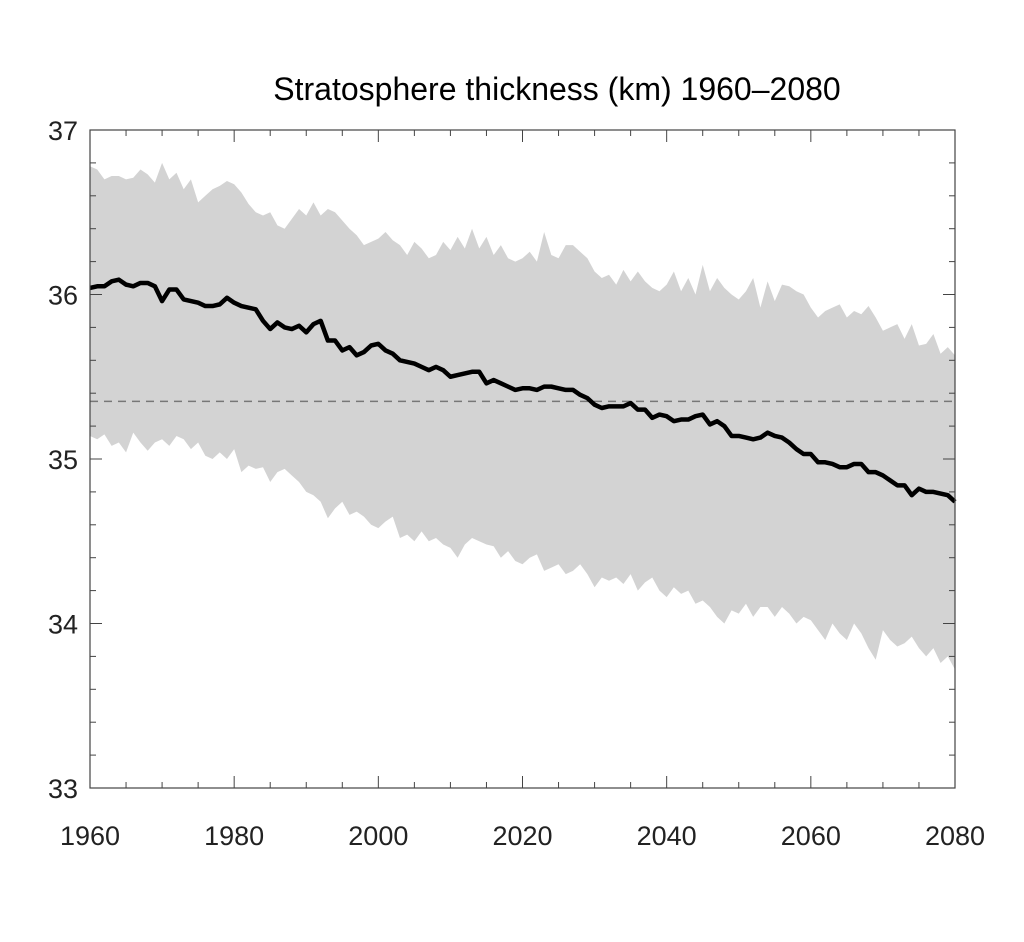 This screenshot has height=942, width=1024. Describe the element at coordinates (63, 789) in the screenshot. I see `y-tick-label: 33` at that location.